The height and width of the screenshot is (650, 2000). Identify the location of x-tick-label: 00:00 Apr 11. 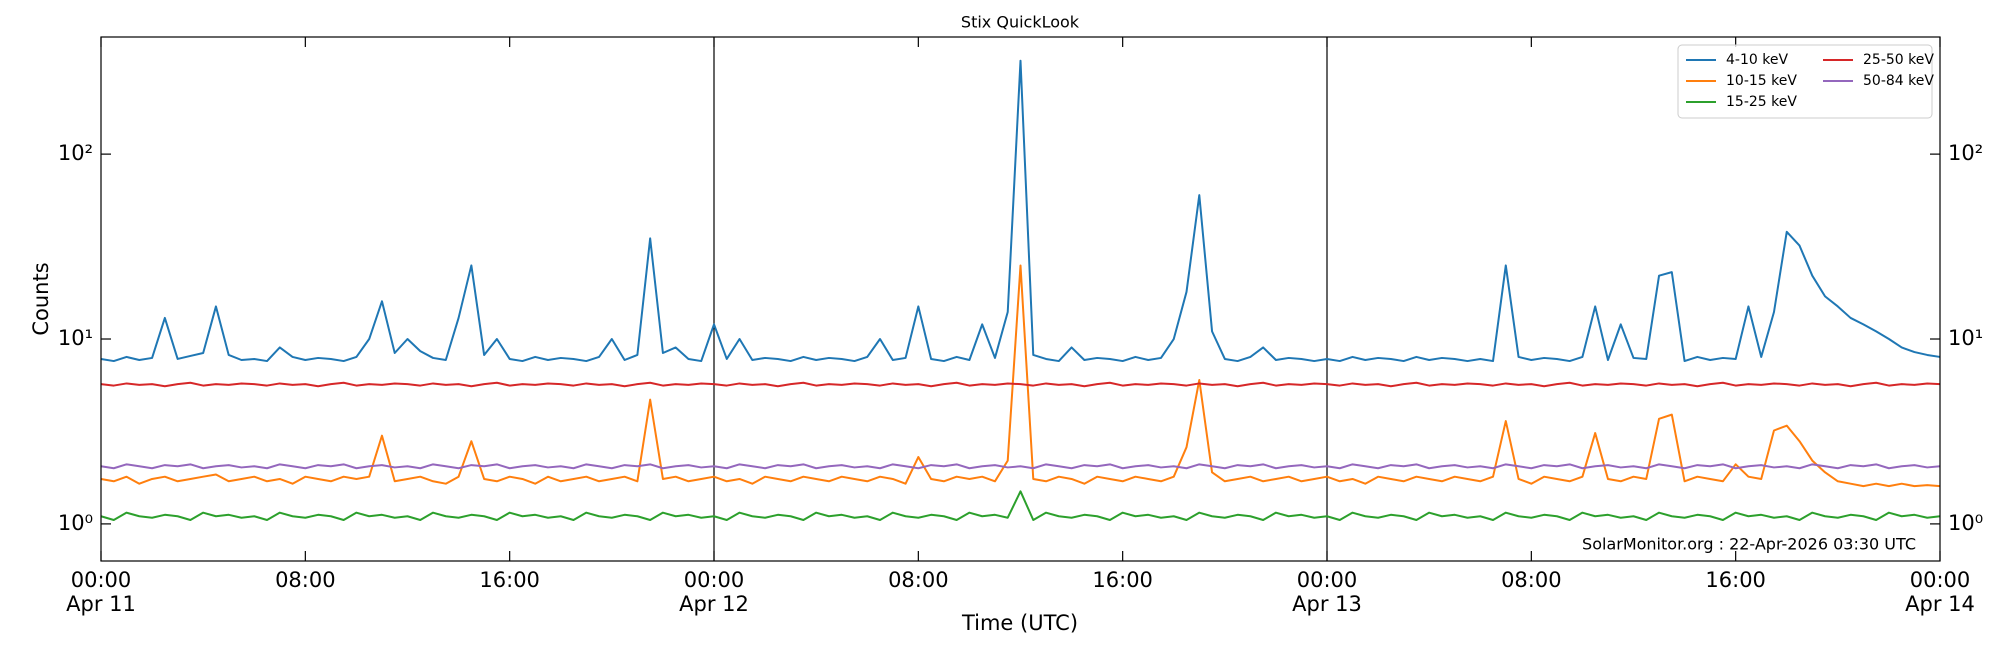
(101, 592).